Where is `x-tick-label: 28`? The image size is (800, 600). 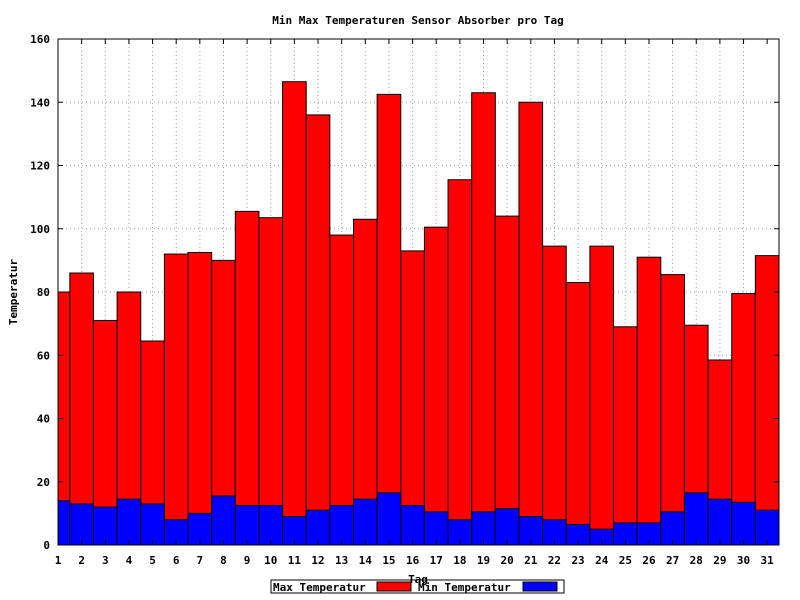 x-tick-label: 28 is located at coordinates (696, 560).